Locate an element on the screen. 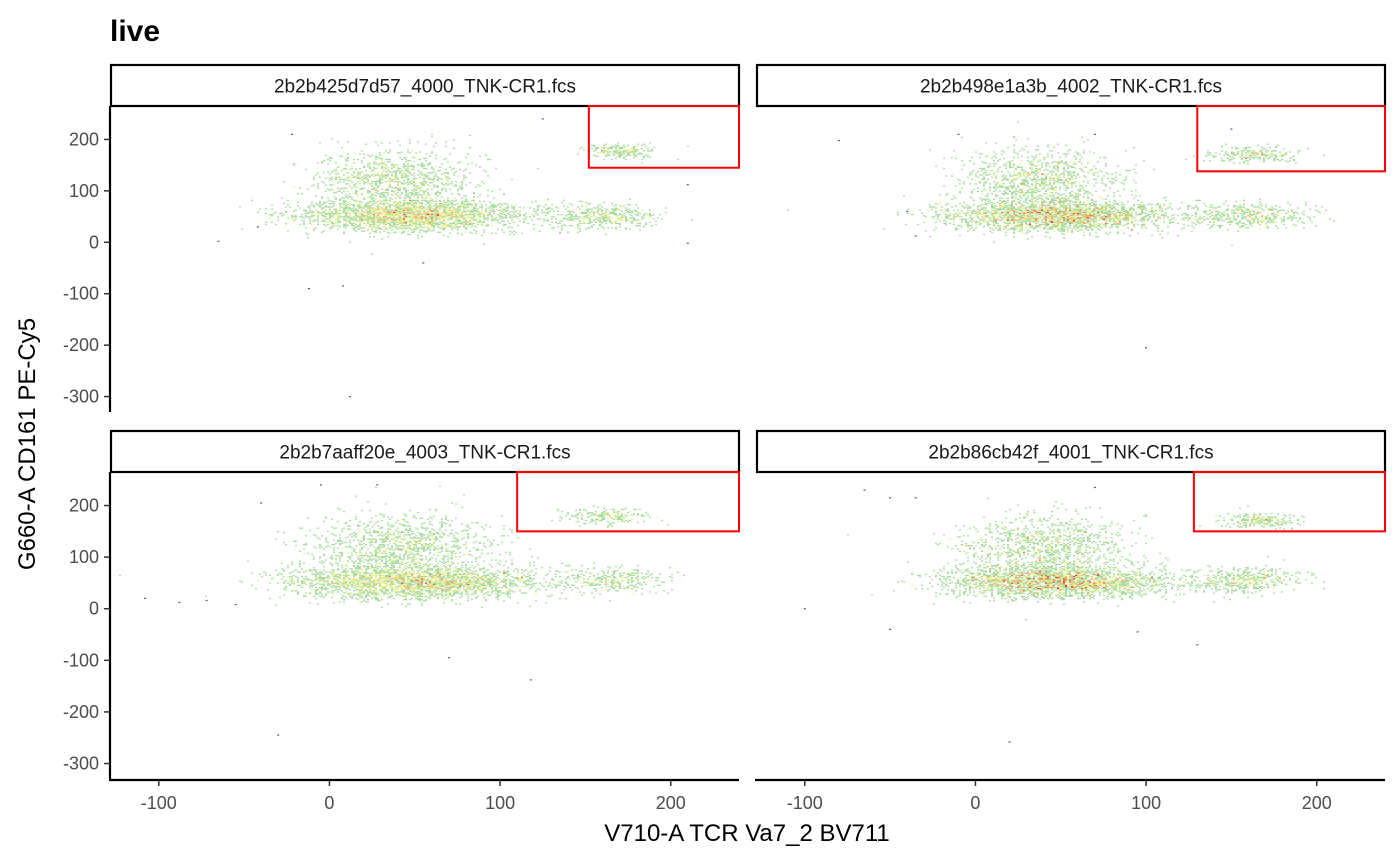 This screenshot has height=865, width=1400. gate-rectangle is located at coordinates (664, 137).